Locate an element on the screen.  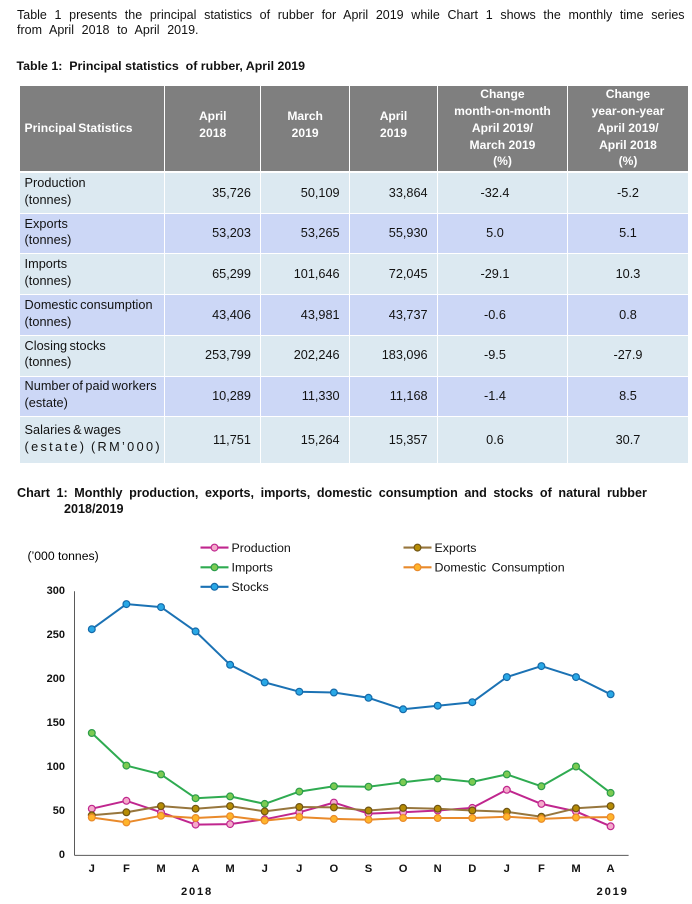
svg-text: Domestic Consumption is located at coordinates (500, 568).